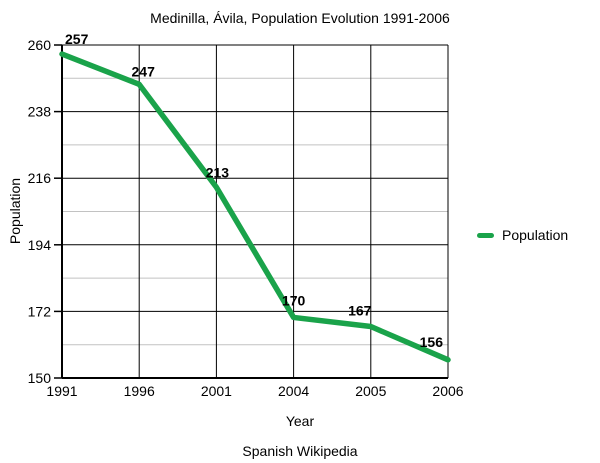 This screenshot has width=600, height=463. Describe the element at coordinates (432, 342) in the screenshot. I see `data-label: 156` at that location.